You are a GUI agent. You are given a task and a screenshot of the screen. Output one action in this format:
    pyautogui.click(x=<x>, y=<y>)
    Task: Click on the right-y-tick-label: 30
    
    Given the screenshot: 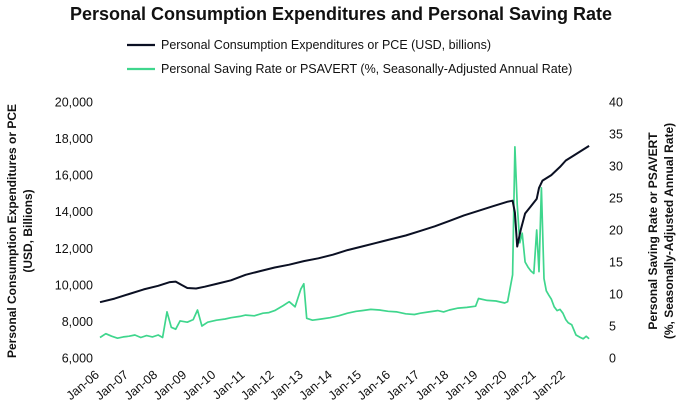 What is the action you would take?
    pyautogui.click(x=616, y=167)
    